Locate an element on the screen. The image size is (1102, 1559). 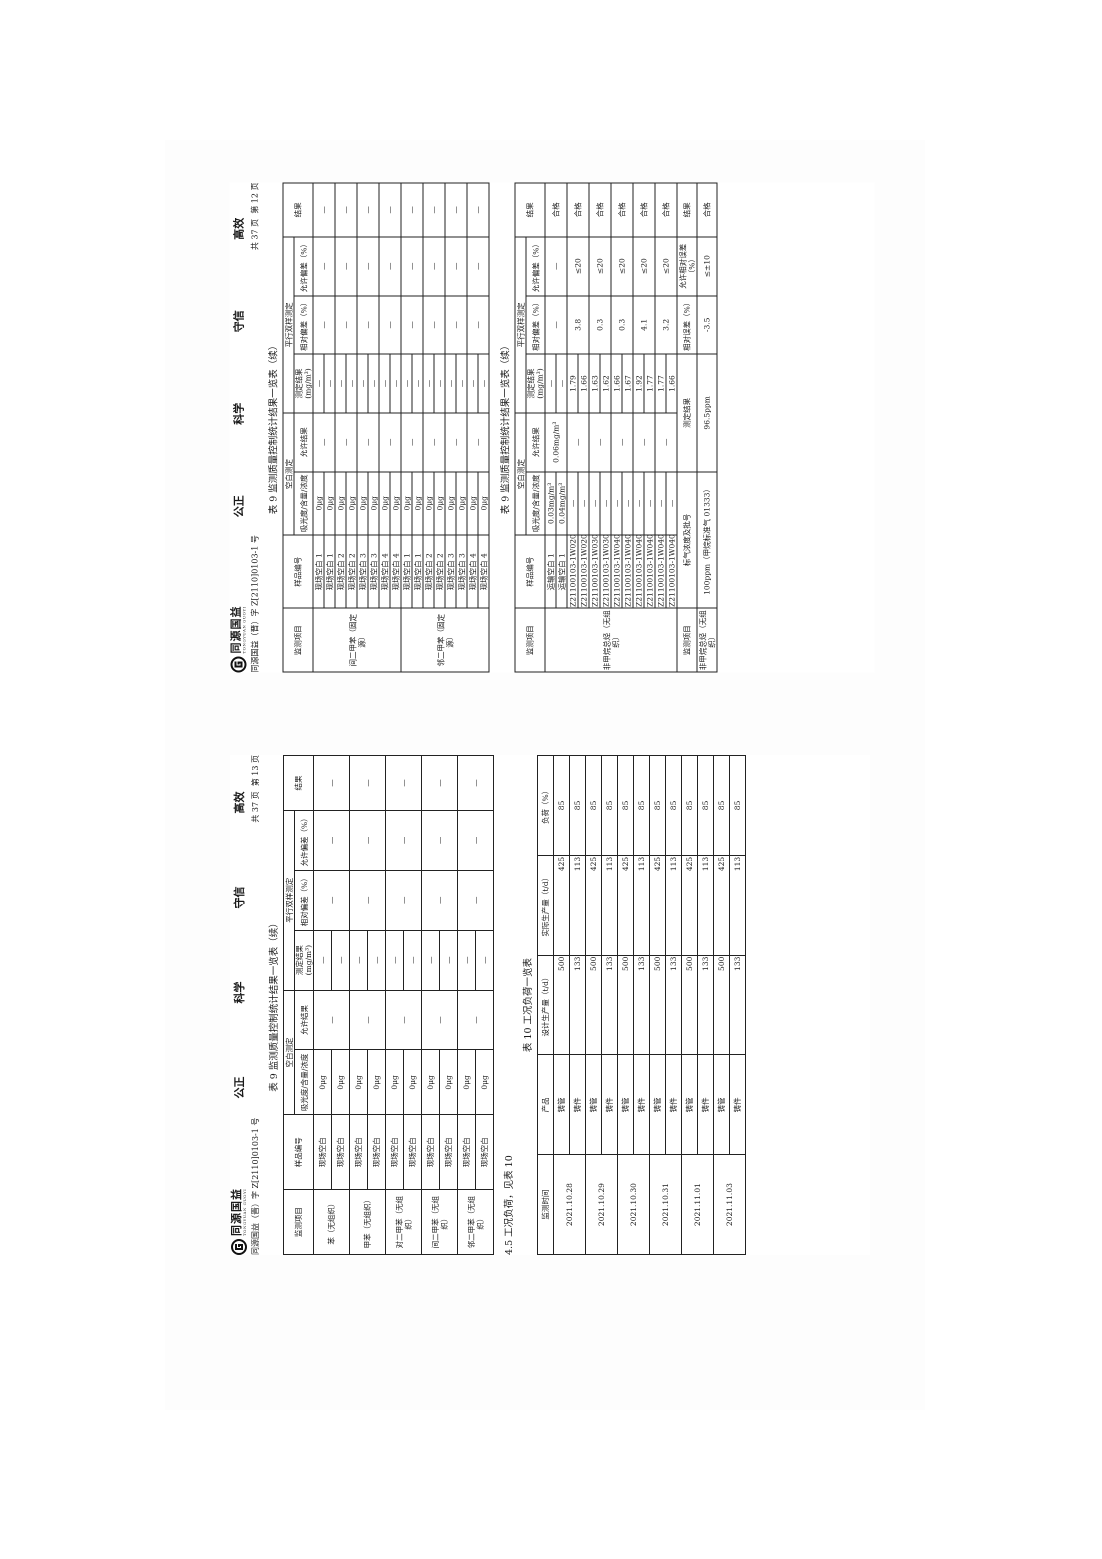
page-header: 同源国益 TONGYUAN GUOYI 公正 科学 守信 高效 is located at coordinates (239, 1005).